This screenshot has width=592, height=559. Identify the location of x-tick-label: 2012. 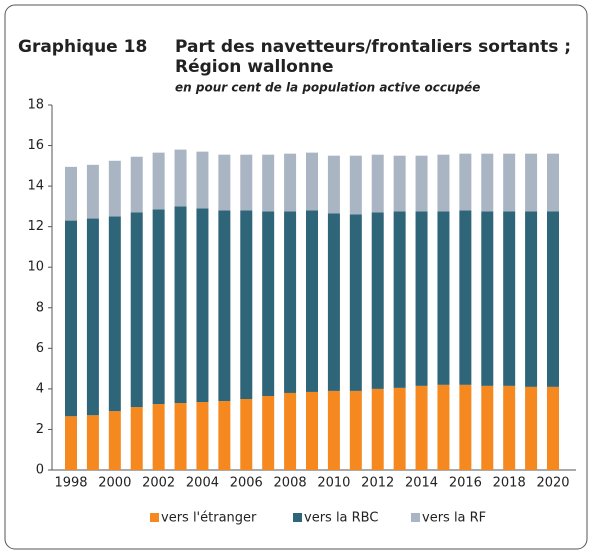
(377, 483).